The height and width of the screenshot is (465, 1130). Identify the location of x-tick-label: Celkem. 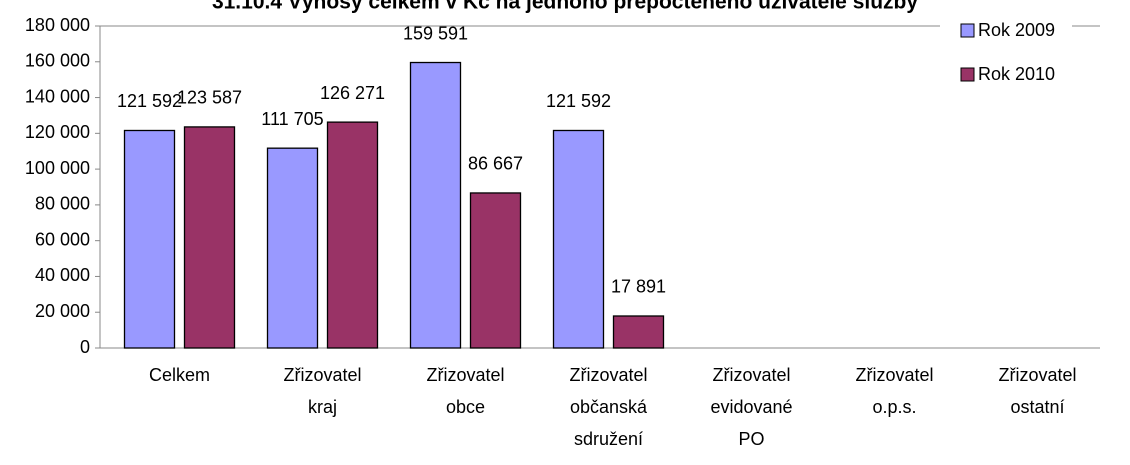
(179, 375).